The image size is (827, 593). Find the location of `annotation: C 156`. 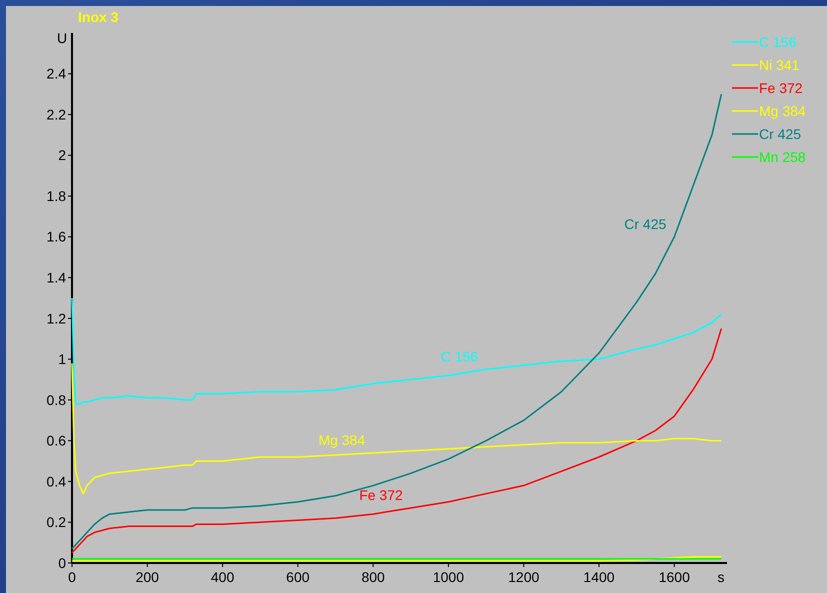

annotation: C 156 is located at coordinates (459, 356).